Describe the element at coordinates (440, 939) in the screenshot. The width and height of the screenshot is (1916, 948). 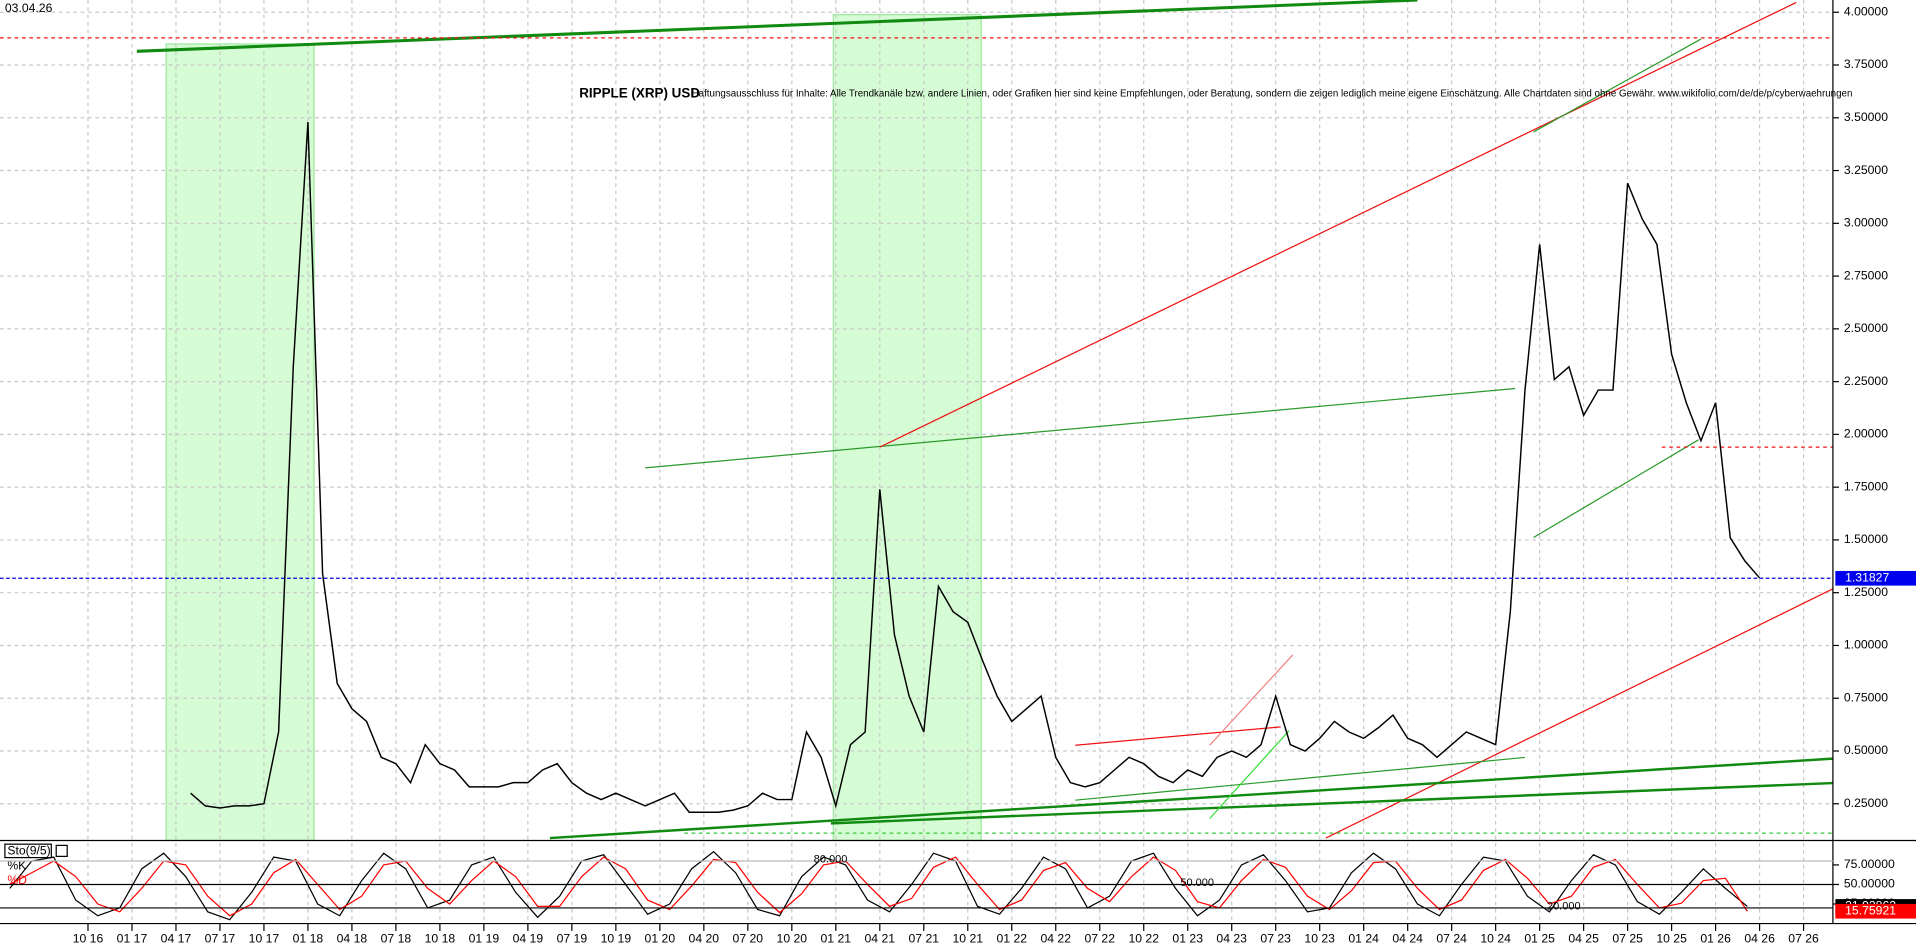
I see `x-tick-label: 10 18` at that location.